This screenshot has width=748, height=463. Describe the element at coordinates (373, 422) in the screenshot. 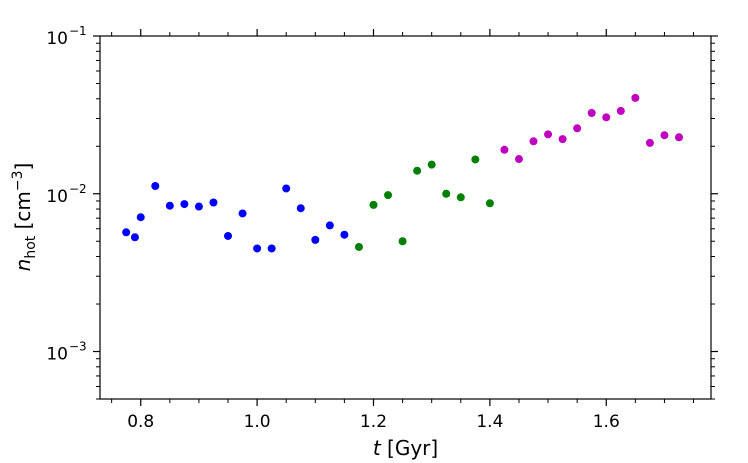

I see `x-tick-label: 1.2` at that location.